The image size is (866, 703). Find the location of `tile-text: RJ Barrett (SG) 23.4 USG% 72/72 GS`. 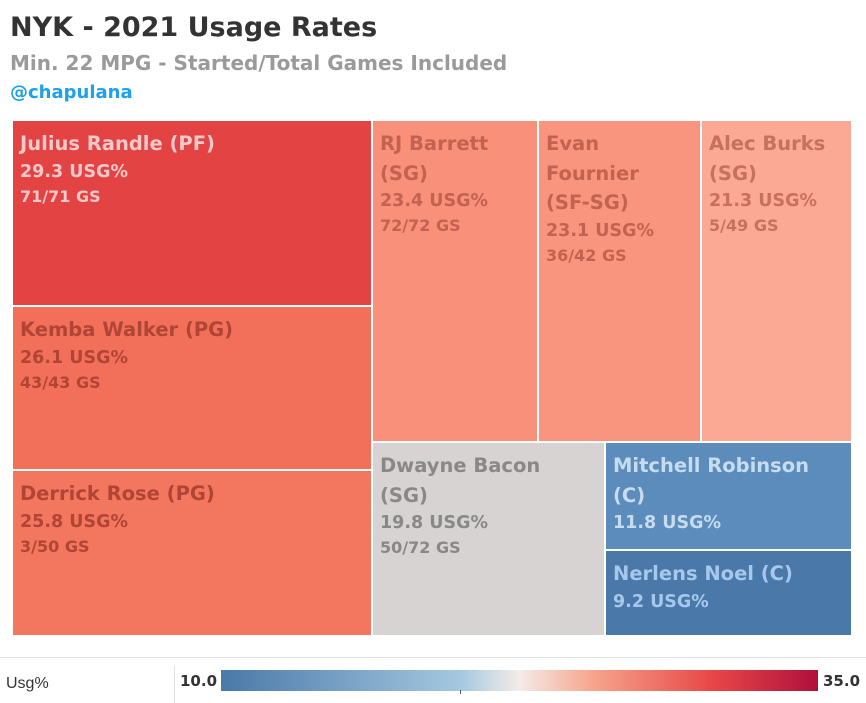

tile-text: RJ Barrett (SG) 23.4 USG% 72/72 GS is located at coordinates (456, 183).